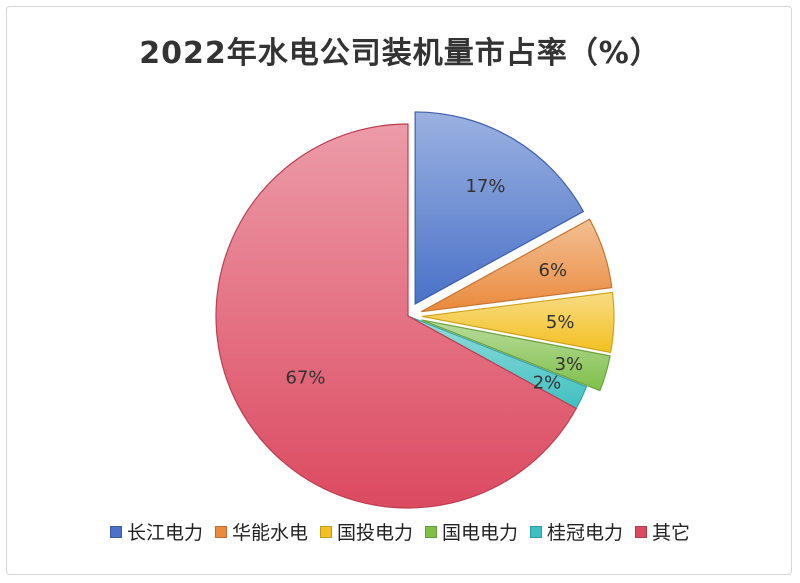  I want to click on legend-item-1: 华能水电, so click(261, 531).